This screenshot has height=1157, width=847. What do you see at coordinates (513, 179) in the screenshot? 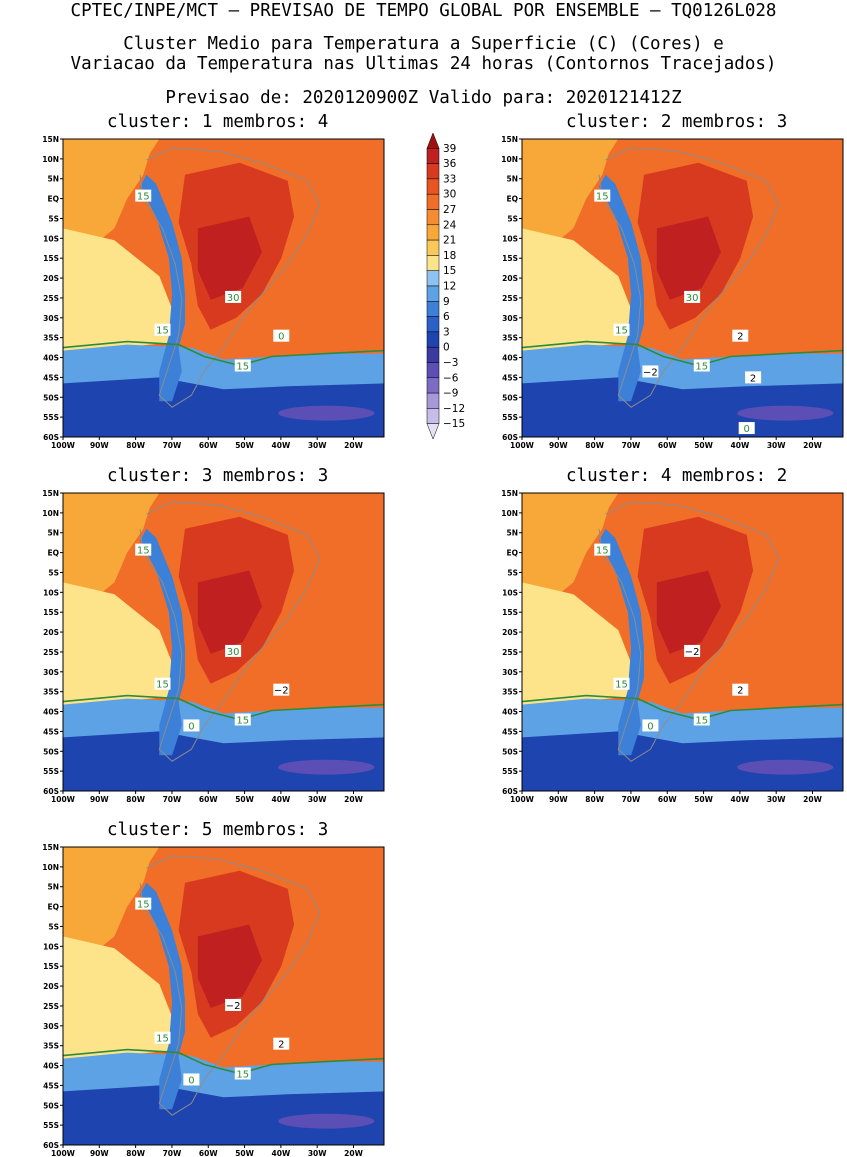
I see `lat-tick-label: 5N` at bounding box center [513, 179].